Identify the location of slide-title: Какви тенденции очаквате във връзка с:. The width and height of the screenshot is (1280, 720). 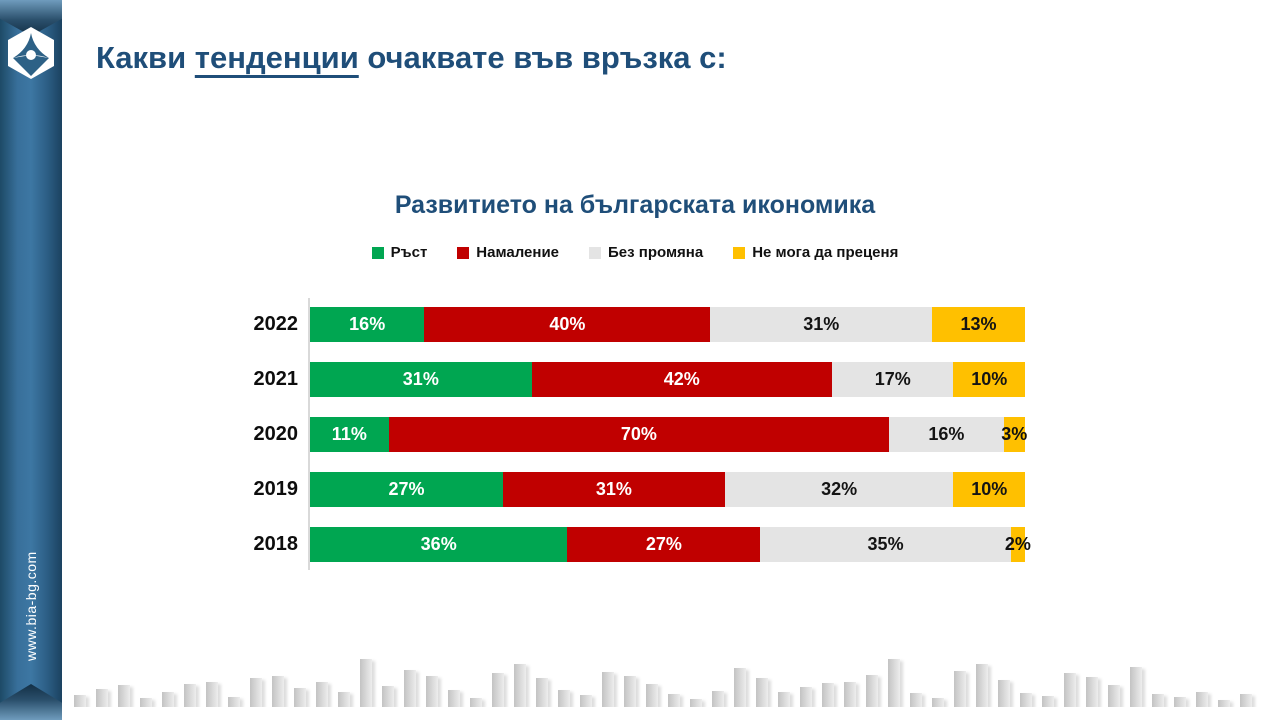
(411, 58).